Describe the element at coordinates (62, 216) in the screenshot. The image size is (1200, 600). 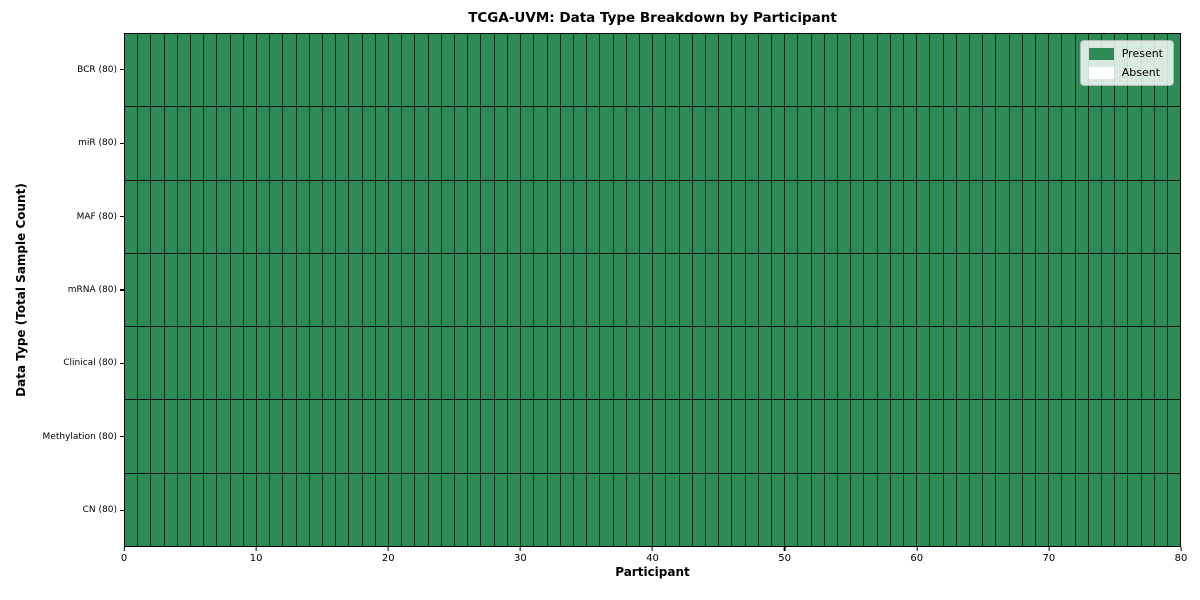
I see `y-tick-row: MAF (80)` at that location.